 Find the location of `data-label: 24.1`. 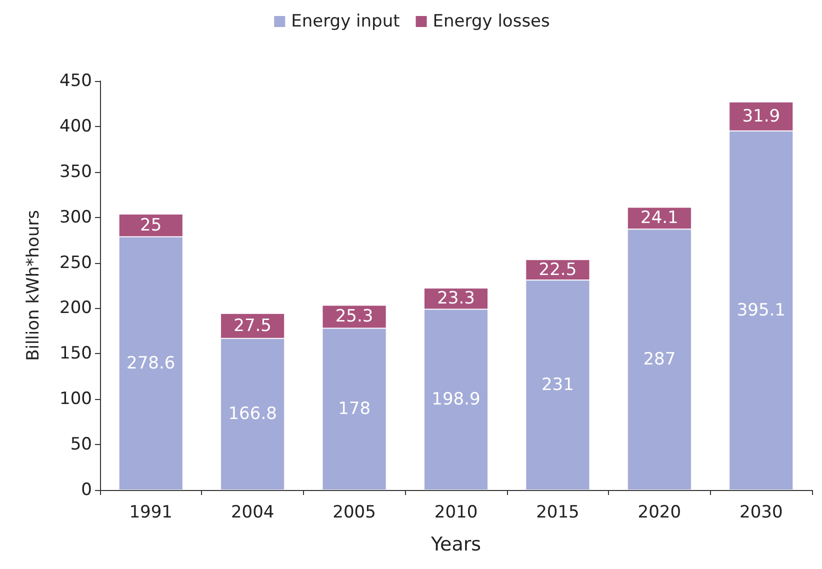

data-label: 24.1 is located at coordinates (659, 218).